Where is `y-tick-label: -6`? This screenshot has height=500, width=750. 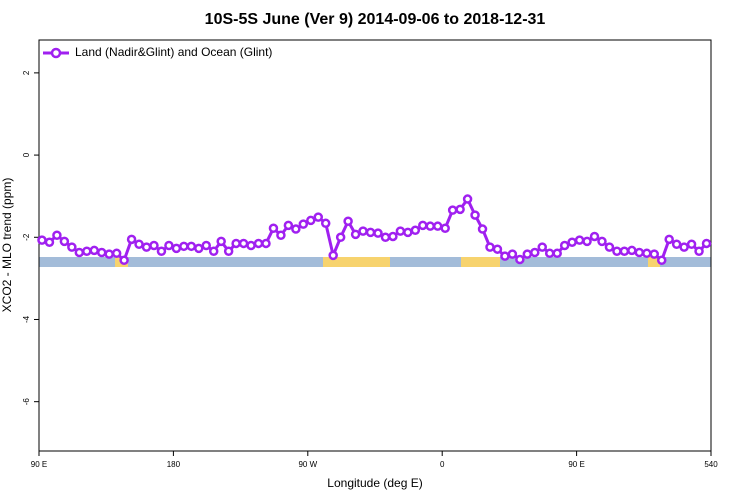 y-tick-label: -6 is located at coordinates (26, 402).